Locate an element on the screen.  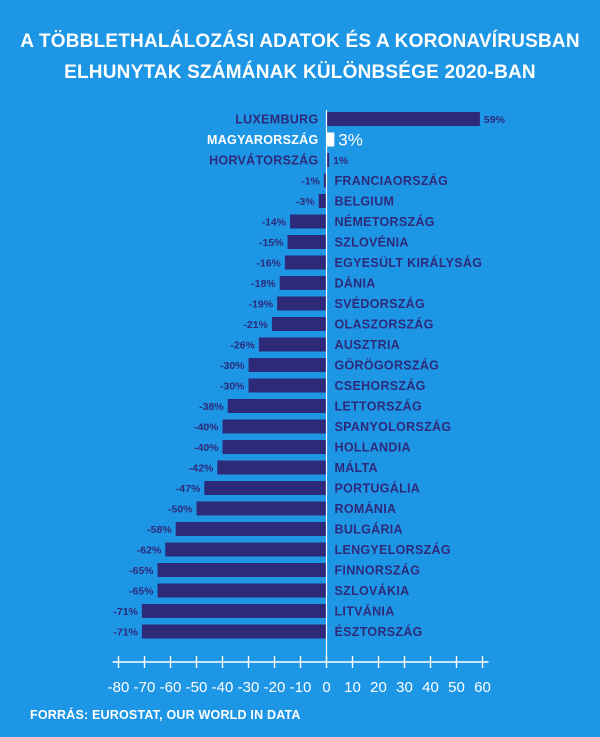
category-label: FINNORSZÁG is located at coordinates (378, 570).